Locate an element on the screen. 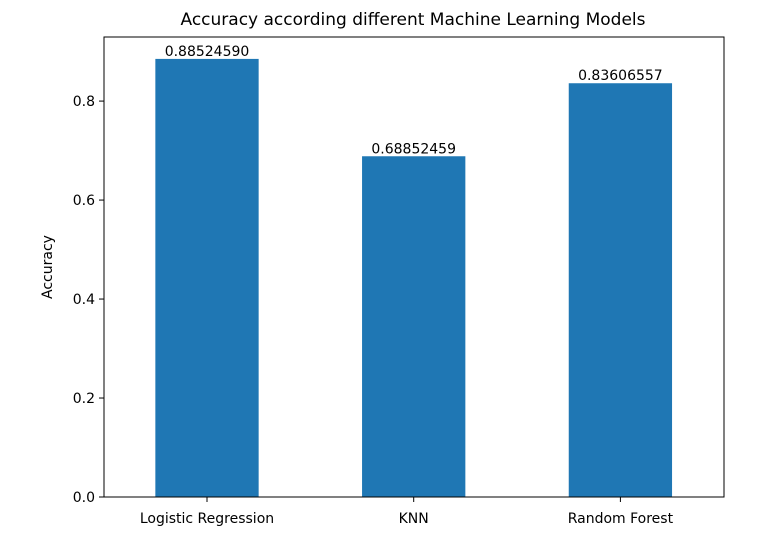  y-axis-ticks: 0.0 0.2 0.4 0.6 0.8 is located at coordinates (88, 300).